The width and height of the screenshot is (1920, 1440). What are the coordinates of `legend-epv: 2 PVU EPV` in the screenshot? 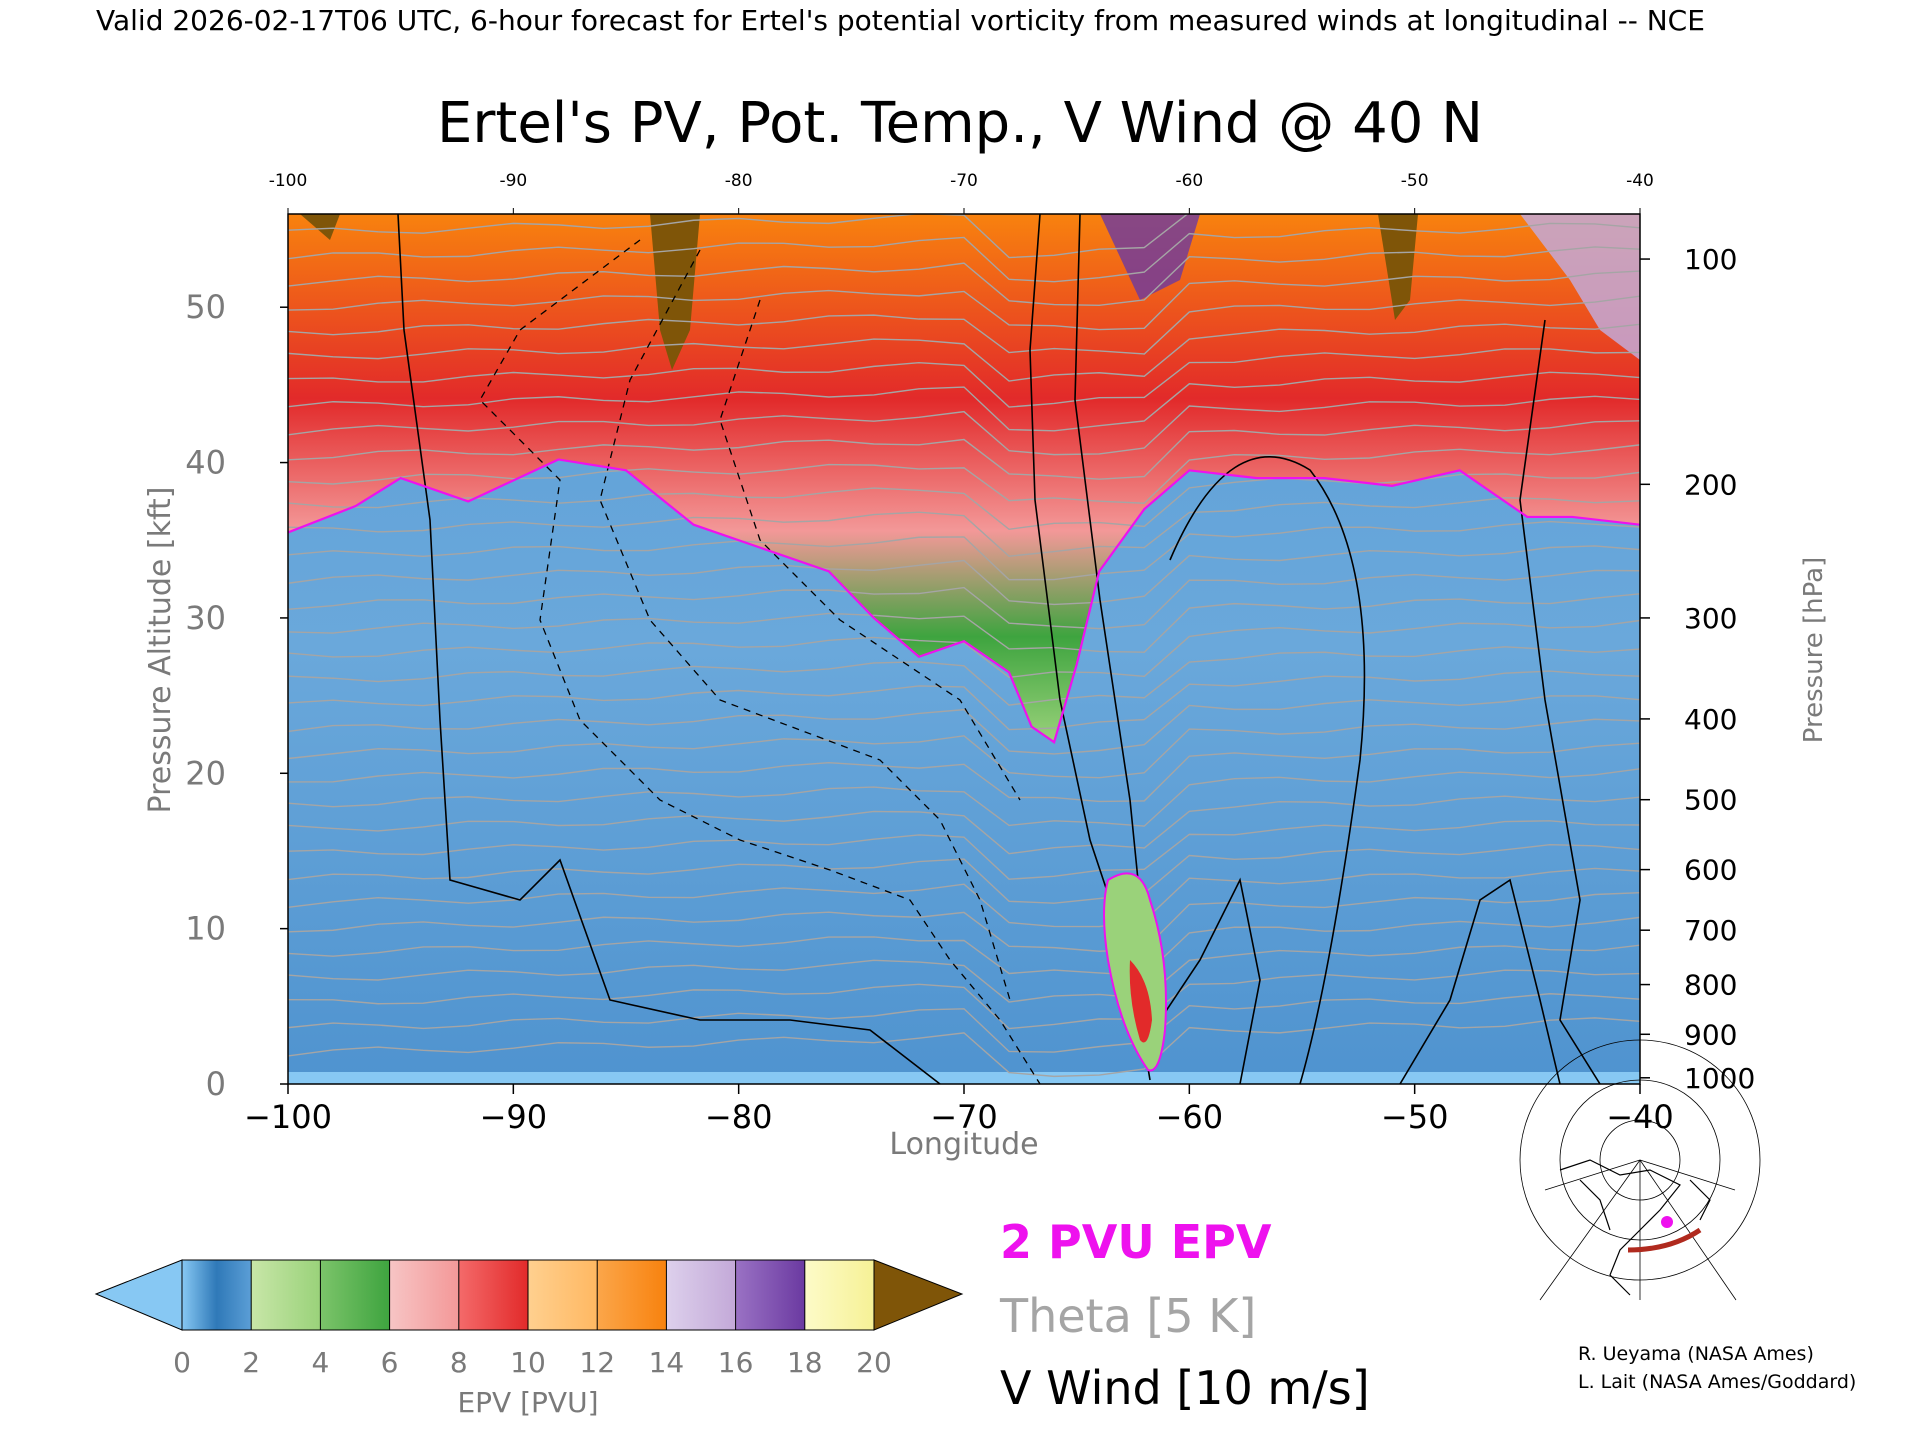 It's located at (1136, 1242).